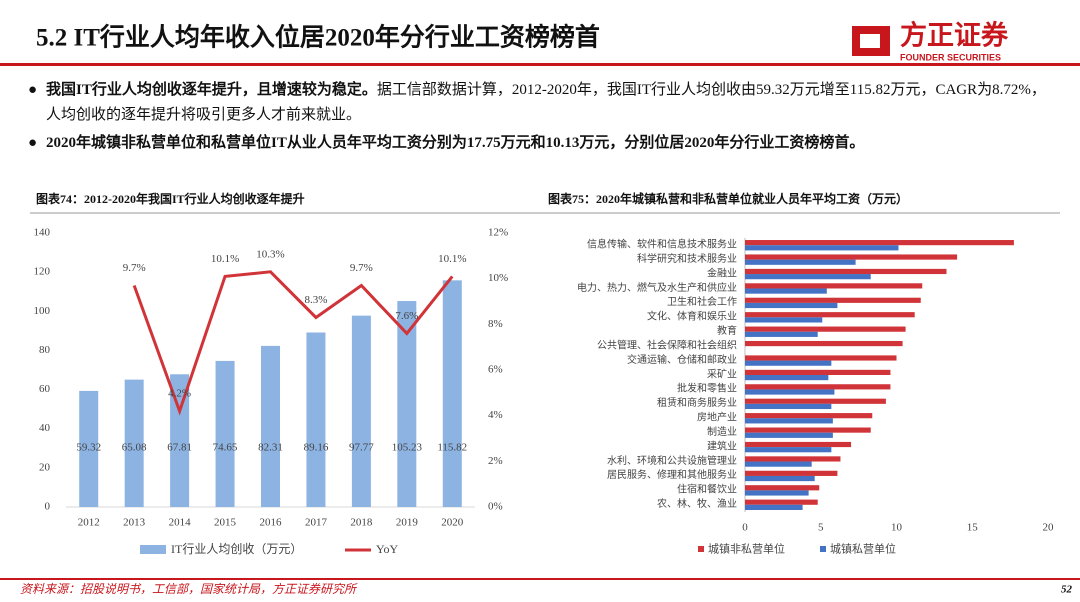  I want to click on value-label: 74.65, so click(225, 448).